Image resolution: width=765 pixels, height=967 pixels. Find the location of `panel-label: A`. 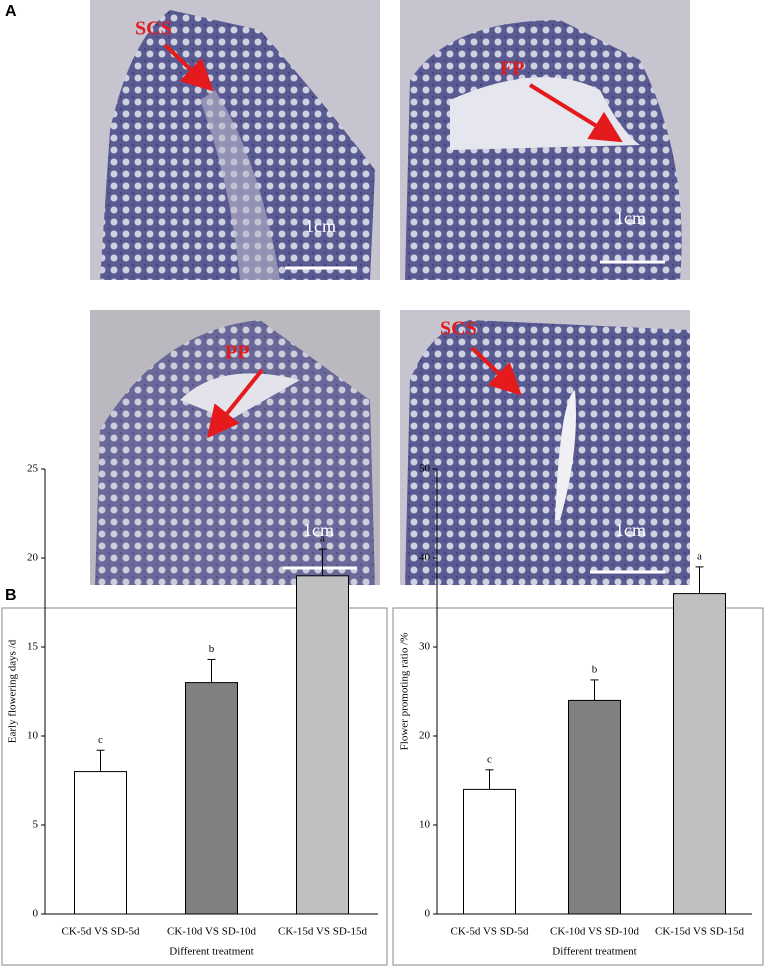

panel-label: A is located at coordinates (11, 11).